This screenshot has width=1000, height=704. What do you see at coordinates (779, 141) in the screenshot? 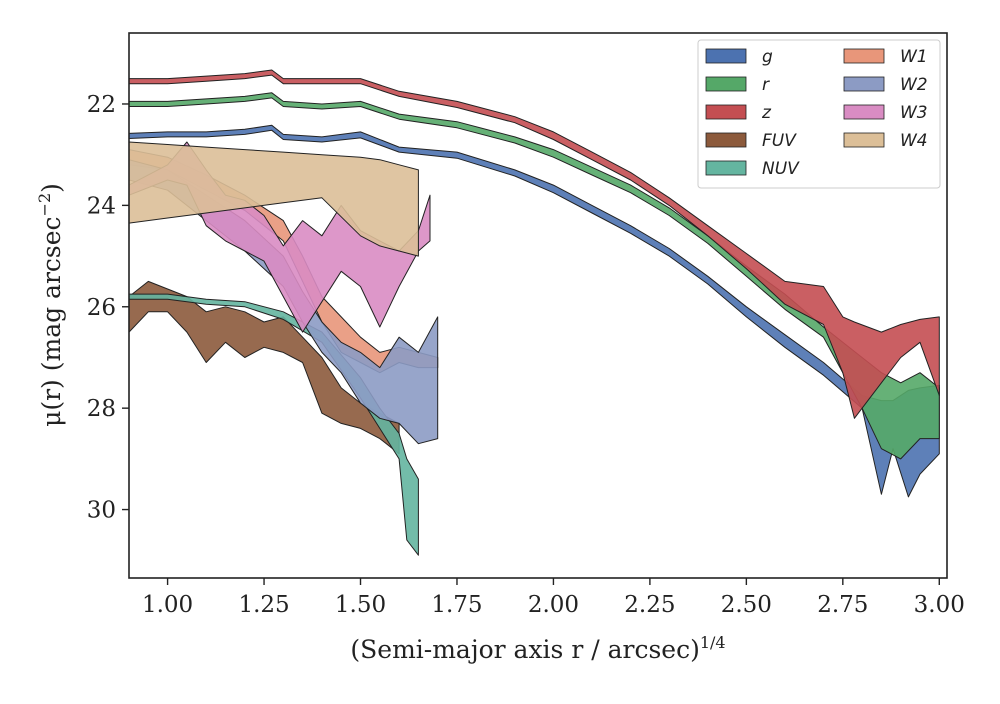
I see `legend-label-fuv: FUV` at bounding box center [779, 141].